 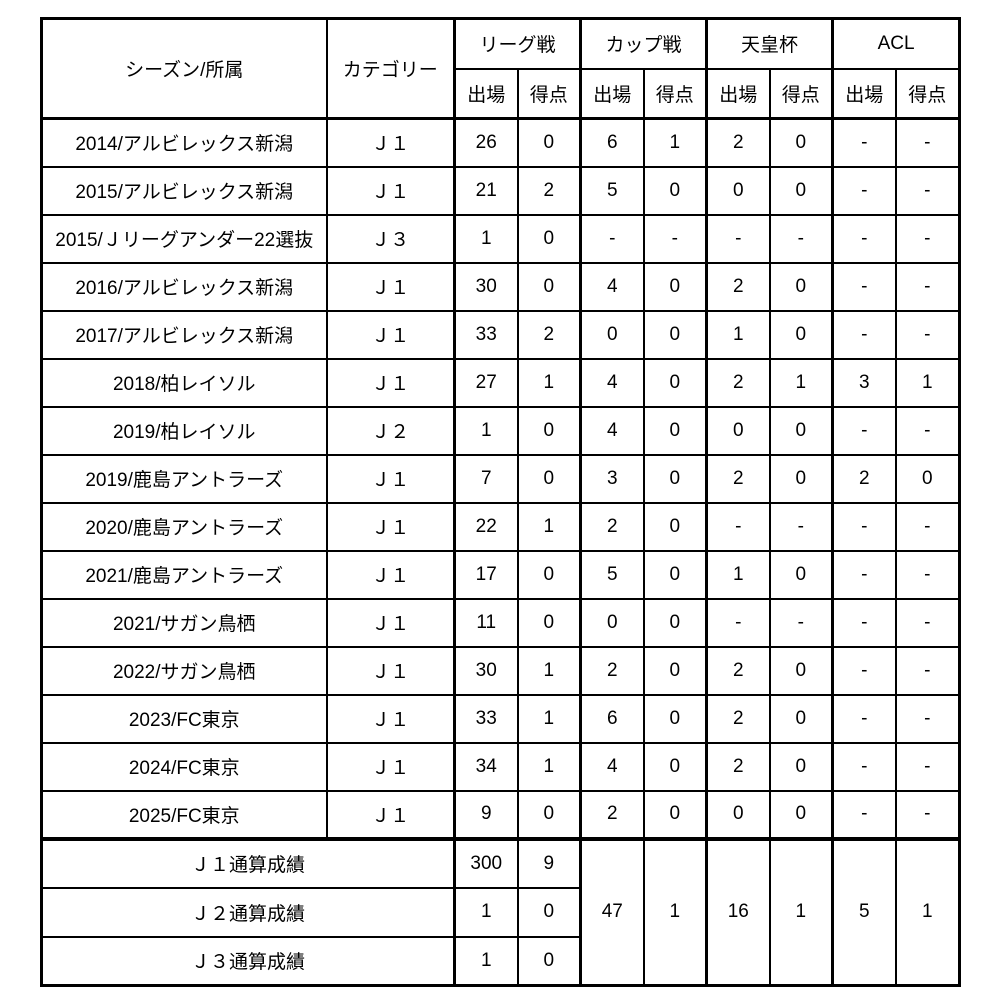 I want to click on total-row-j2: Ｊ２通算成績 1 0, so click(x=500, y=912).